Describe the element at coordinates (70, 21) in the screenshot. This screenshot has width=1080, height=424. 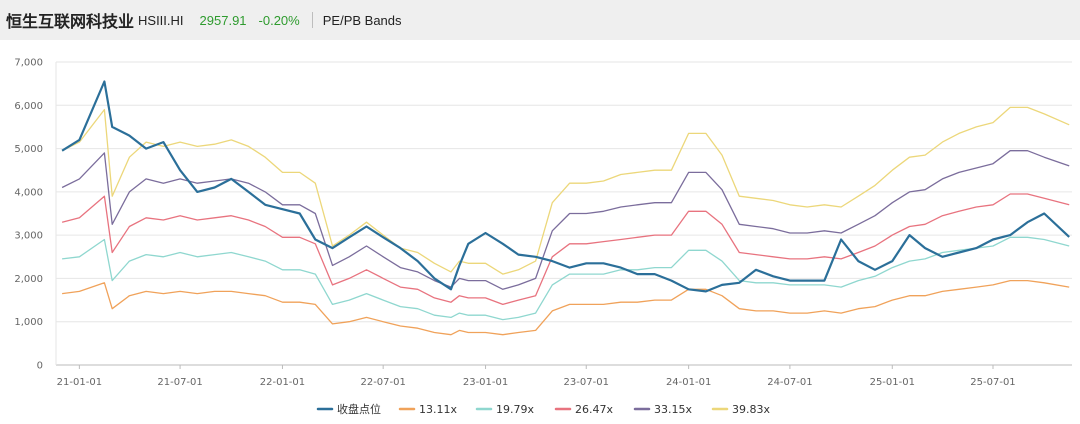
I see `index-name: 恒生互联网科技业` at that location.